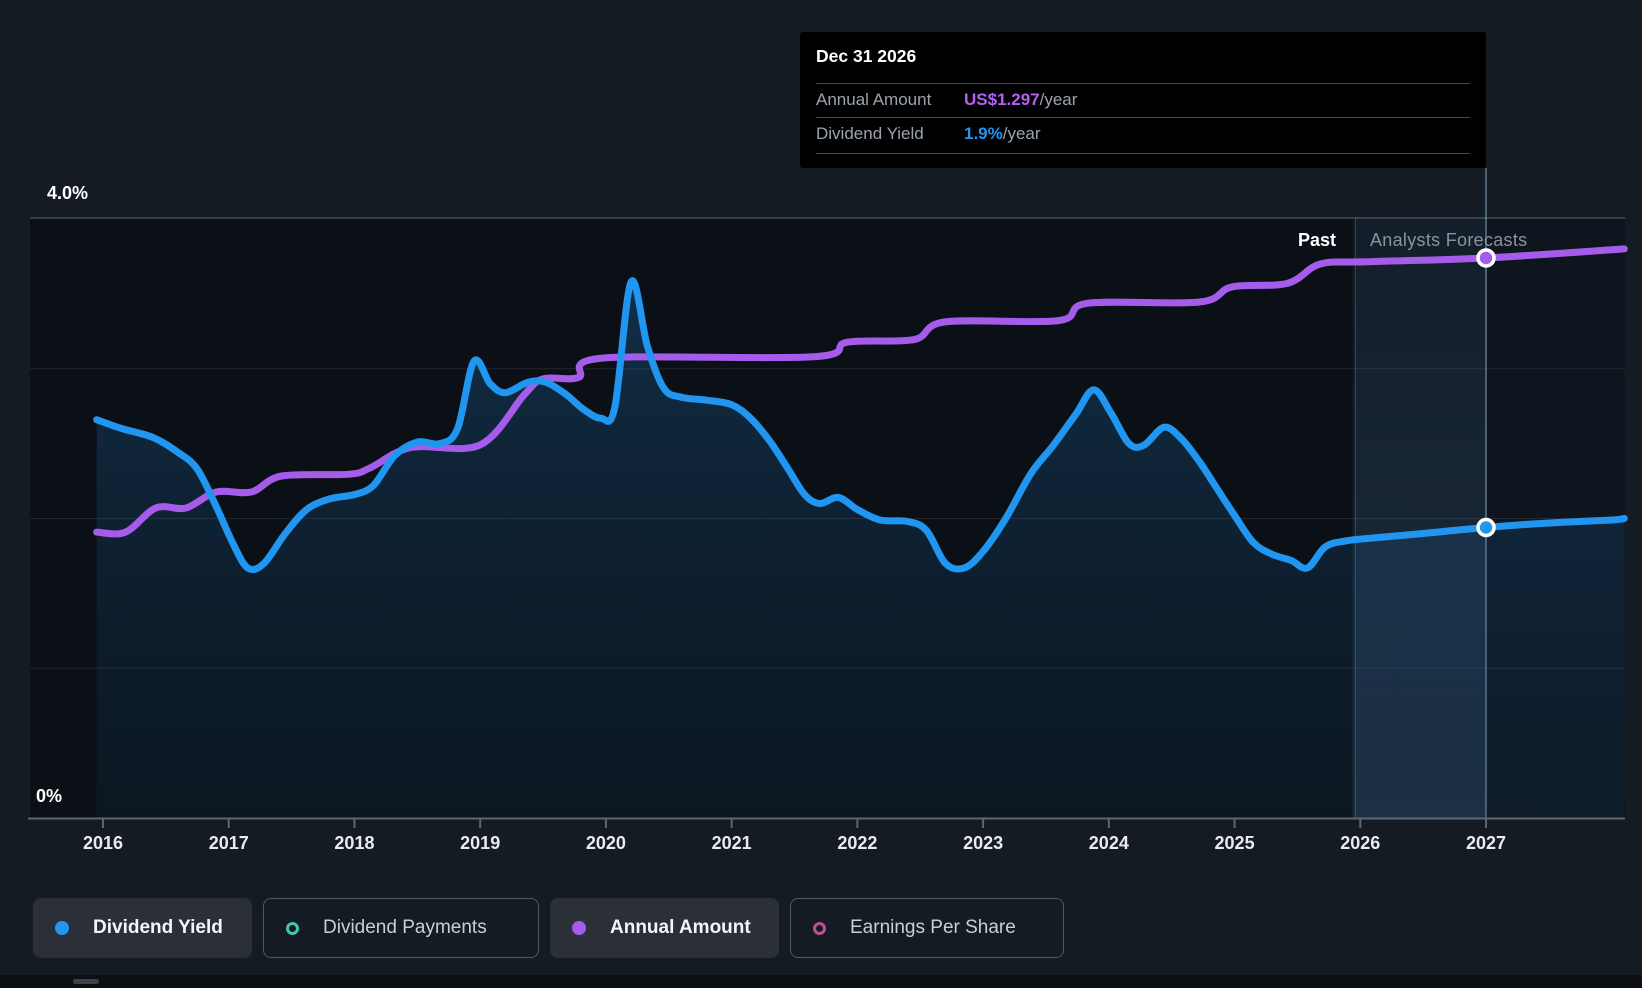  Describe the element at coordinates (228, 843) in the screenshot. I see `x-axis-label-2017: 2017` at that location.